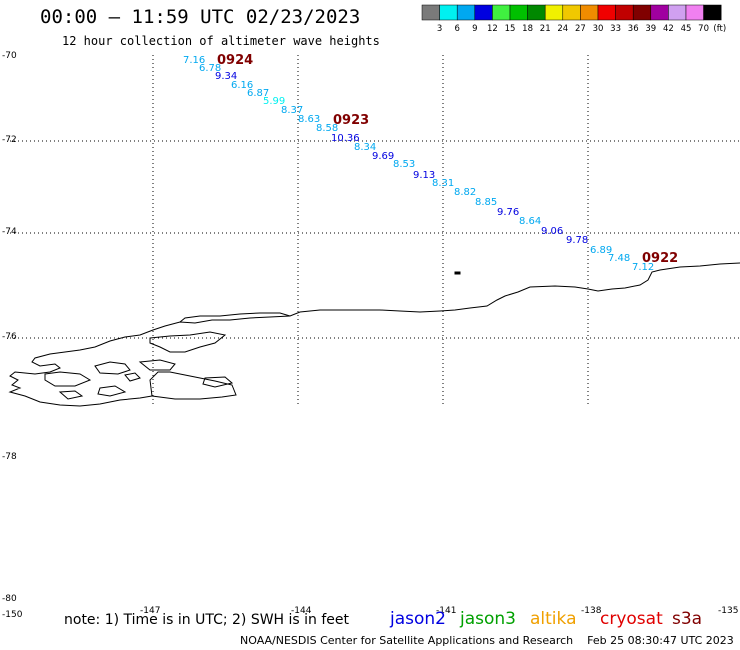  What do you see at coordinates (643, 267) in the screenshot?
I see `wave-height-label: 7.12` at bounding box center [643, 267].